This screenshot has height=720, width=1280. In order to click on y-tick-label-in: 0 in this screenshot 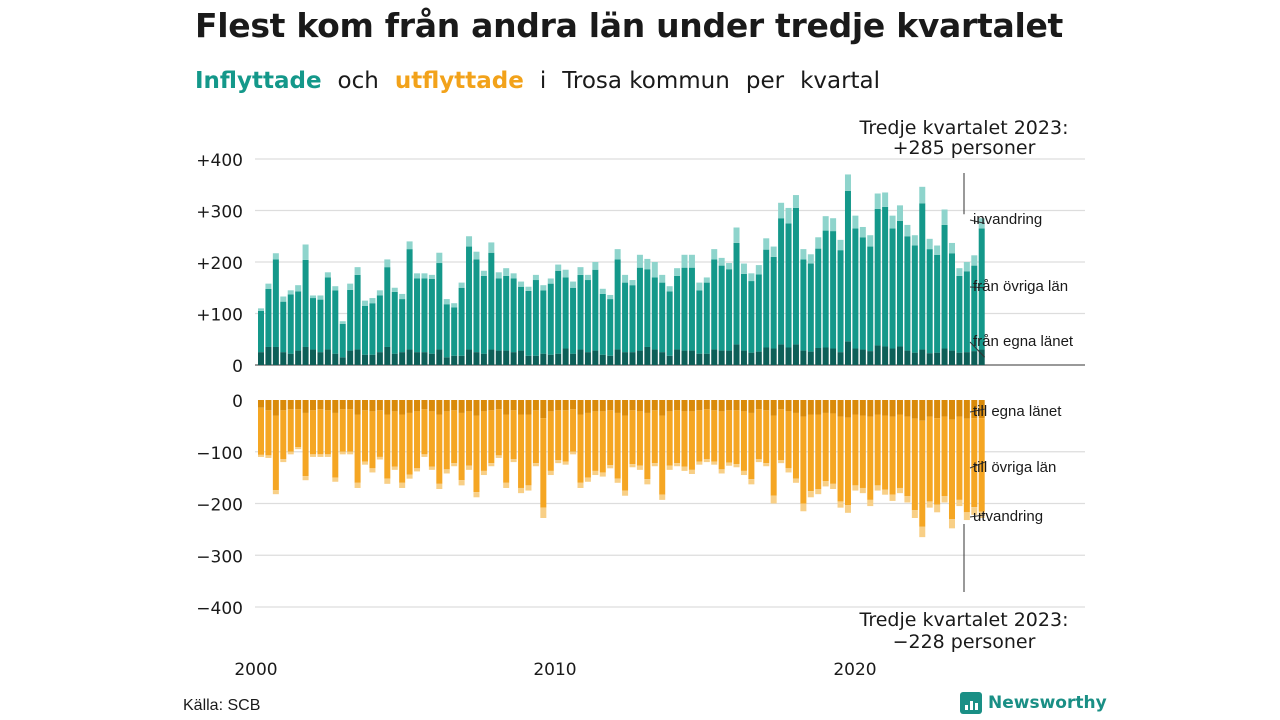, I will do `click(237, 367)`.